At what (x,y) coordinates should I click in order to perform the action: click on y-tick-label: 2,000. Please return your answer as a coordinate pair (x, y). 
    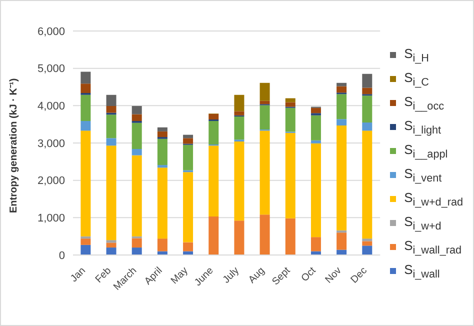
    Looking at the image, I should click on (51, 181).